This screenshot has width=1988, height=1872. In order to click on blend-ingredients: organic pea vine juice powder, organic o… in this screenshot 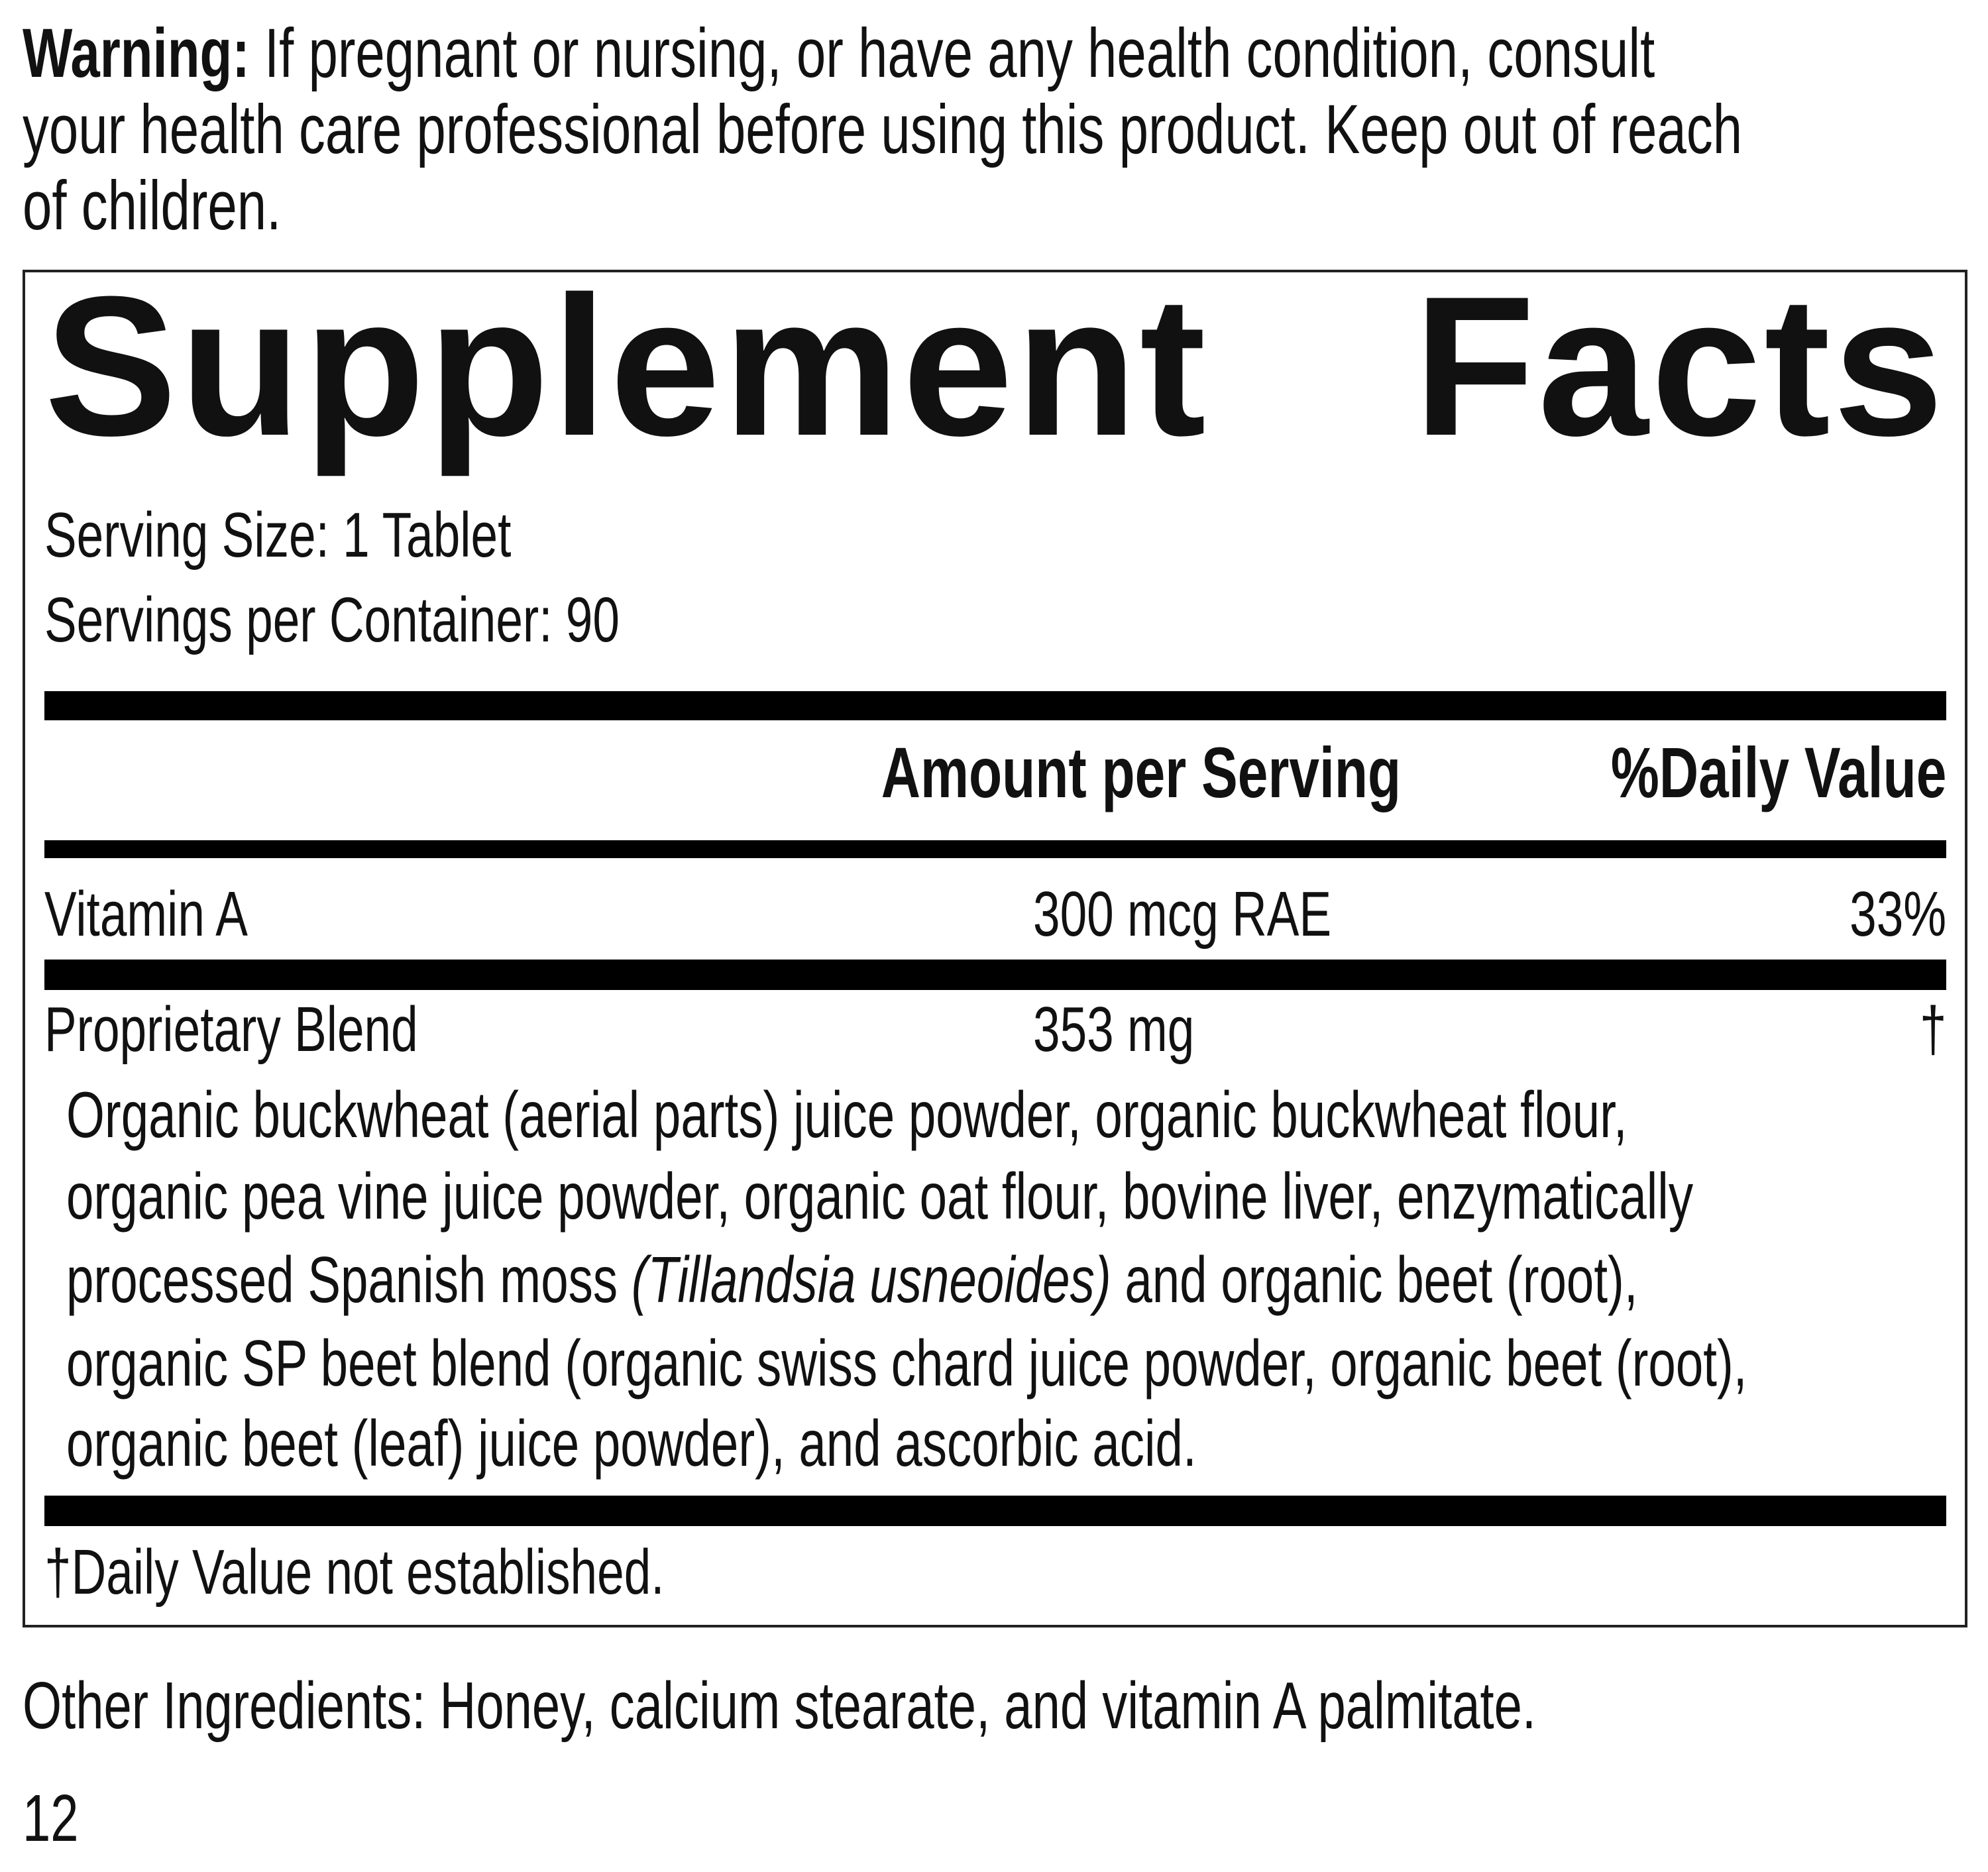, I will do `click(880, 1196)`.